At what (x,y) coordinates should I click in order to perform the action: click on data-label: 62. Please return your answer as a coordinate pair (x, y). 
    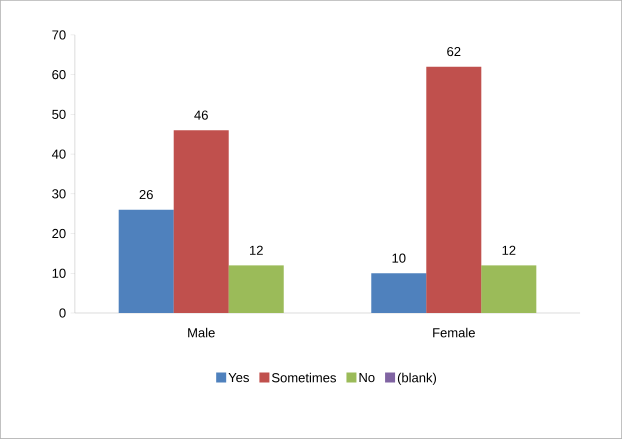
    Looking at the image, I should click on (453, 51).